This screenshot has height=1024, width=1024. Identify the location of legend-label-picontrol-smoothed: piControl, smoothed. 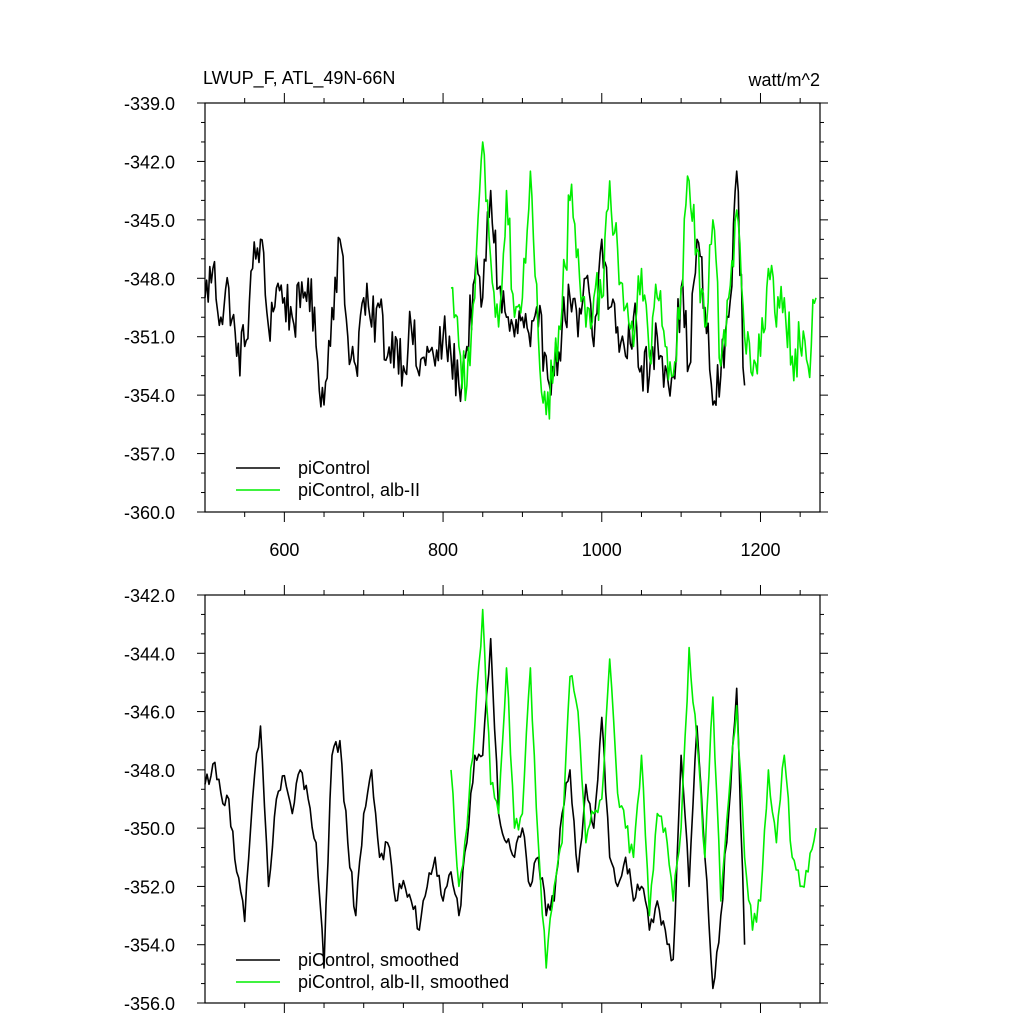
(378, 960).